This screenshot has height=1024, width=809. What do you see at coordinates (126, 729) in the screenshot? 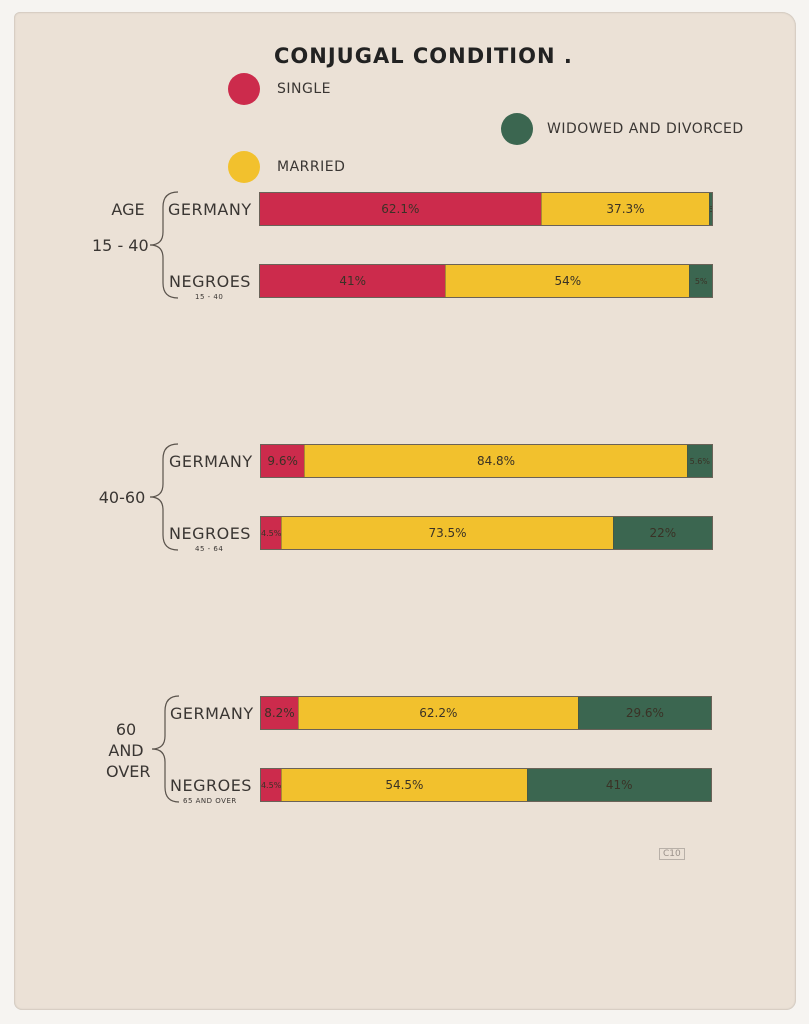
I see `group-label-60: 60` at bounding box center [126, 729].